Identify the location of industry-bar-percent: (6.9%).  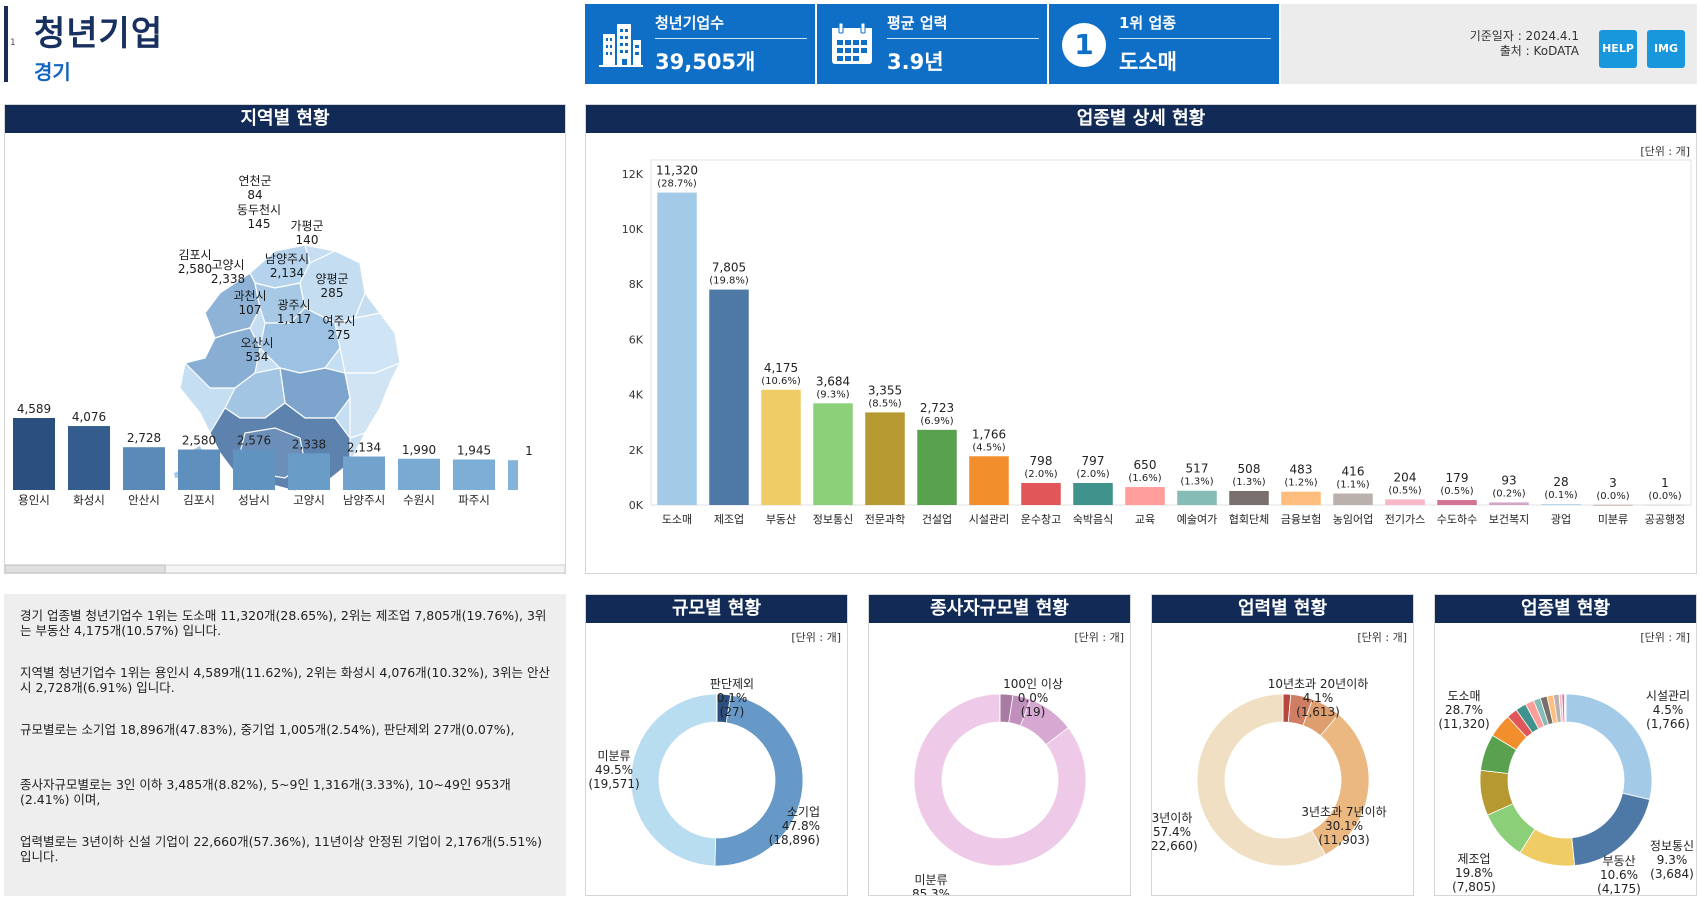
(936, 421).